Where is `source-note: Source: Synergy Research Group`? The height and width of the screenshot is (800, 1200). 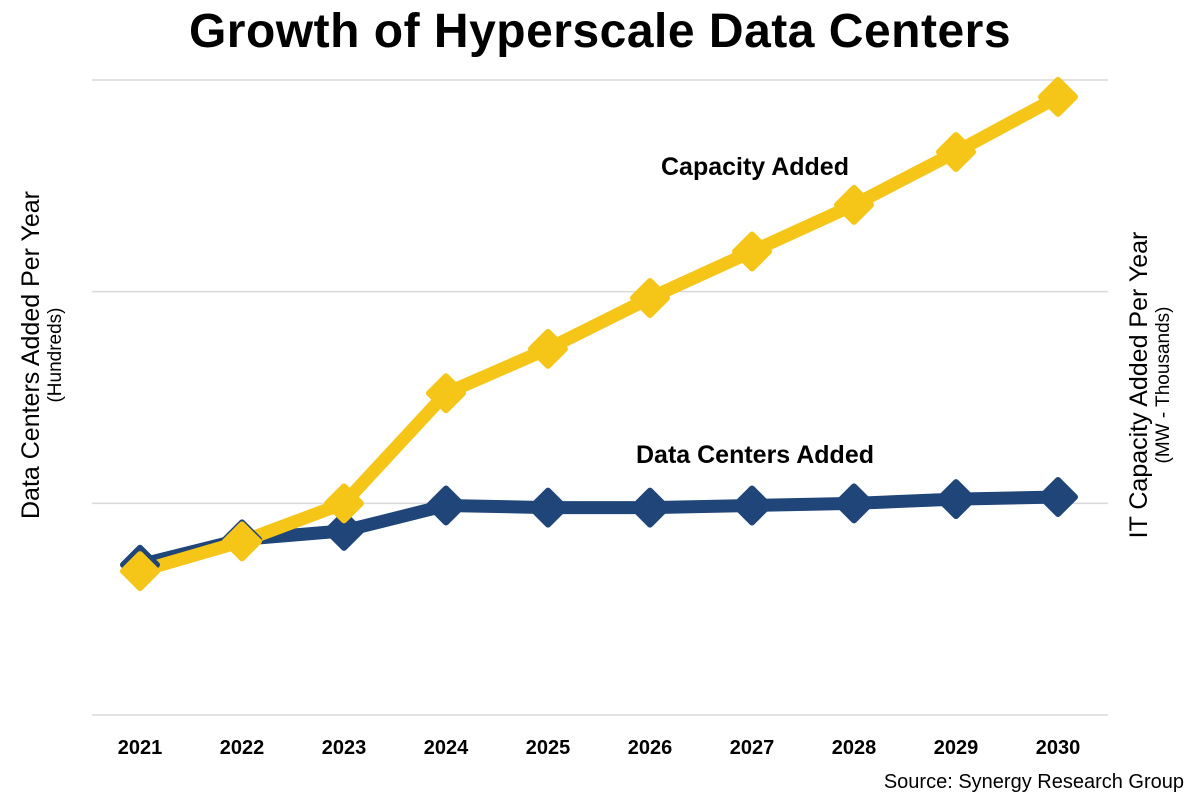 source-note: Source: Synergy Research Group is located at coordinates (1033, 782).